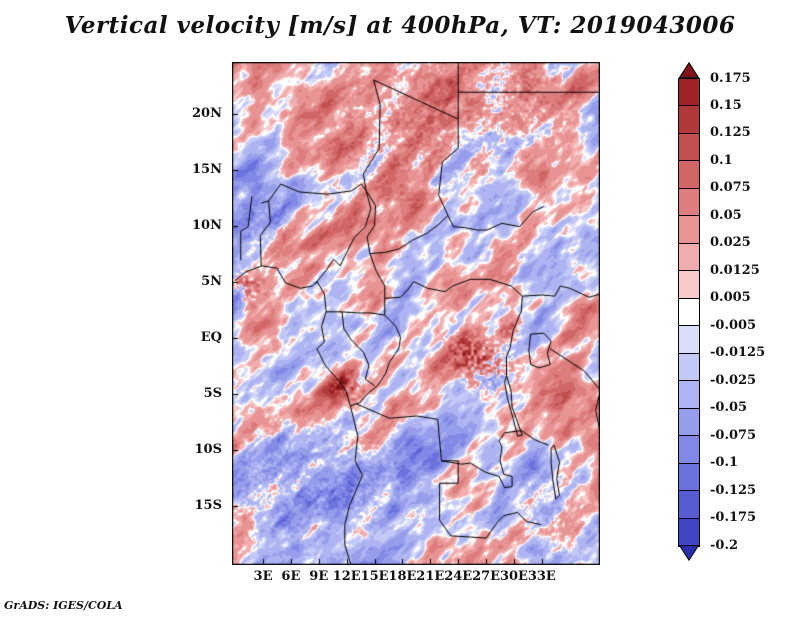  I want to click on colorbar-label: -0.005, so click(733, 325).